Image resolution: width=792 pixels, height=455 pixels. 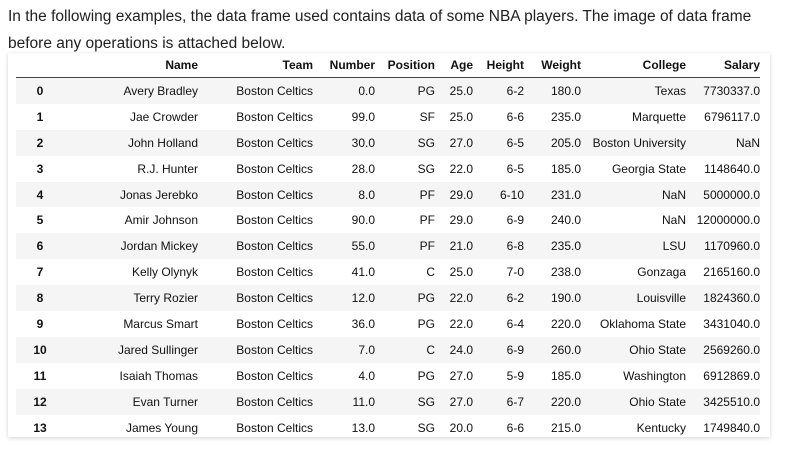 What do you see at coordinates (515, 375) in the screenshot?
I see `height-cell: 5-9` at bounding box center [515, 375].